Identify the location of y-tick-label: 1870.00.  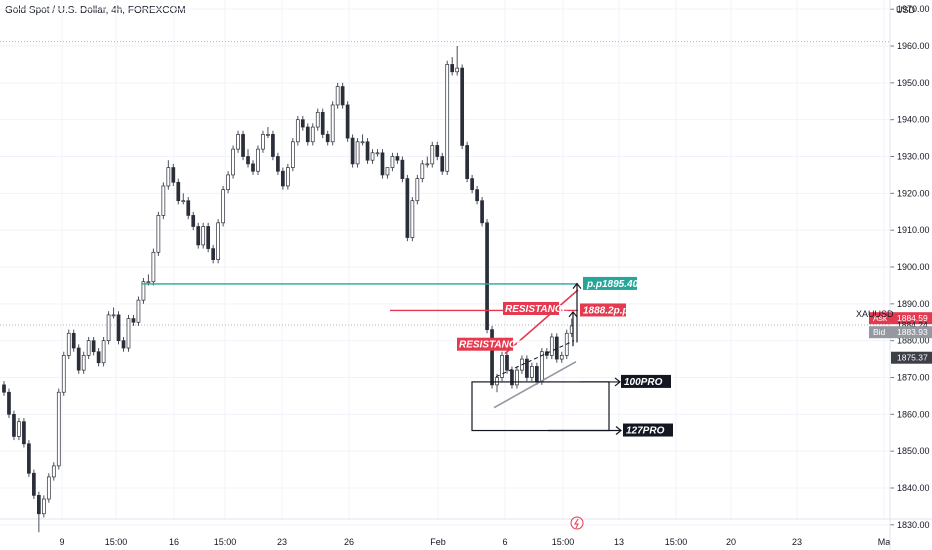
(913, 377).